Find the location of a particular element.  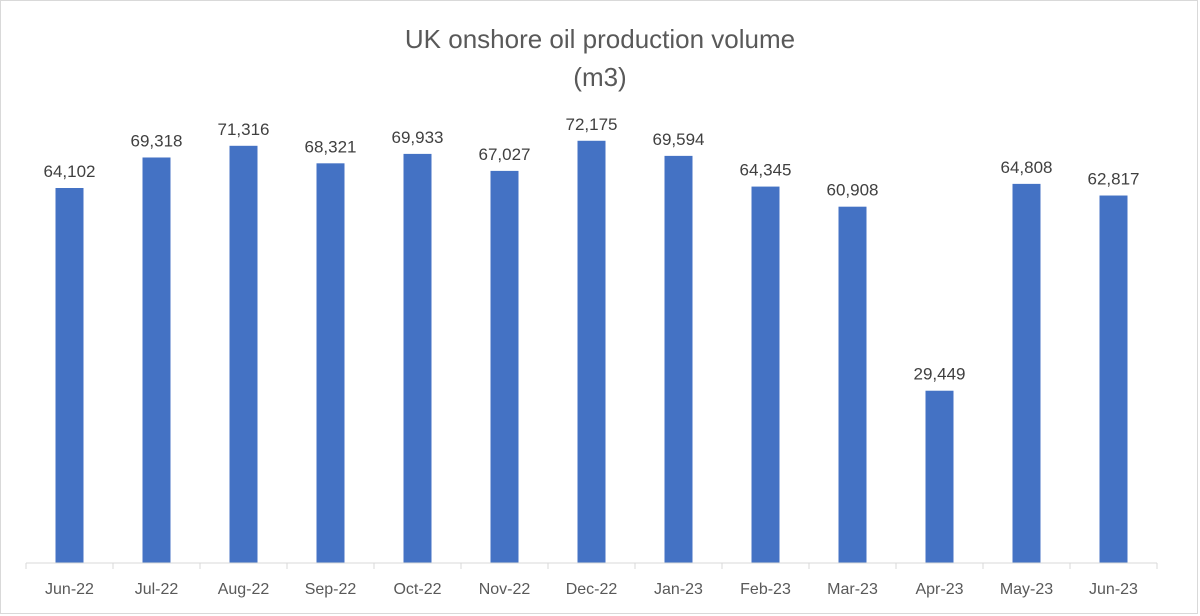

data-label-mar-23: 60,908 is located at coordinates (853, 190).